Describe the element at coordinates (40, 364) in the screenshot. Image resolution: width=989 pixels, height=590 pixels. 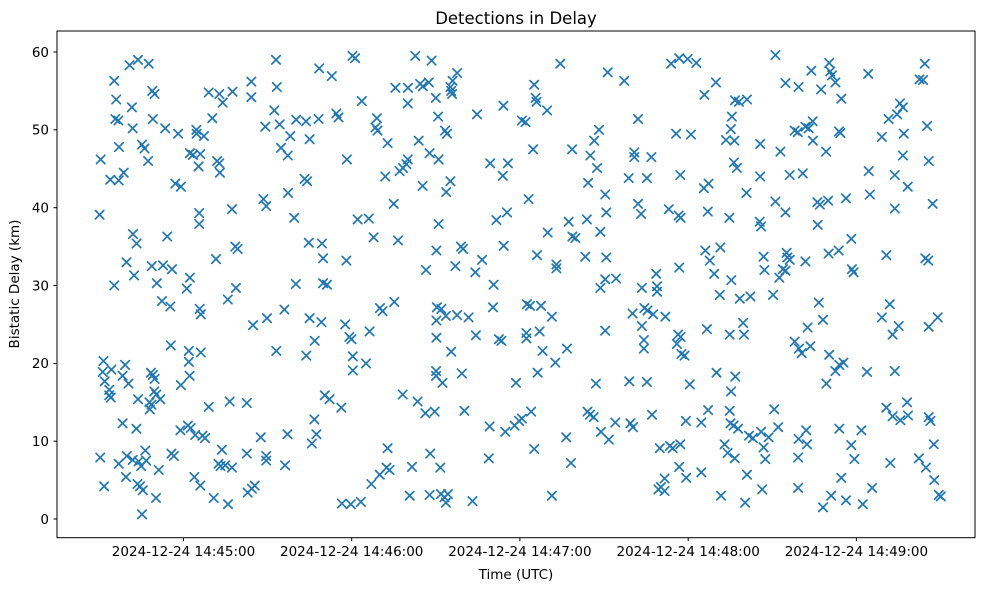
I see `y-tick-label: 20` at that location.